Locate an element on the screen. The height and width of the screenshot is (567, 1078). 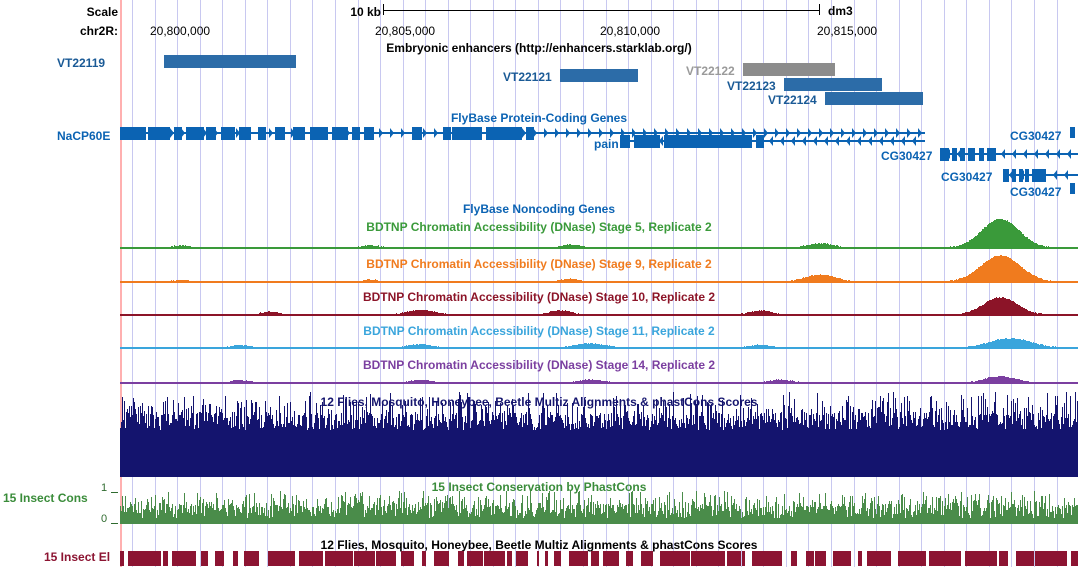
enhancer-label-vt22122: VT22122 is located at coordinates (710, 71).